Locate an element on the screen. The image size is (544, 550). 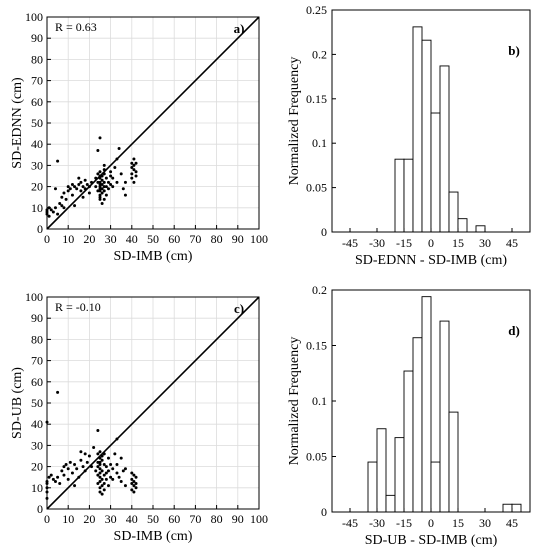
y-tick-label: 0.15 is located at coordinates (316, 346).